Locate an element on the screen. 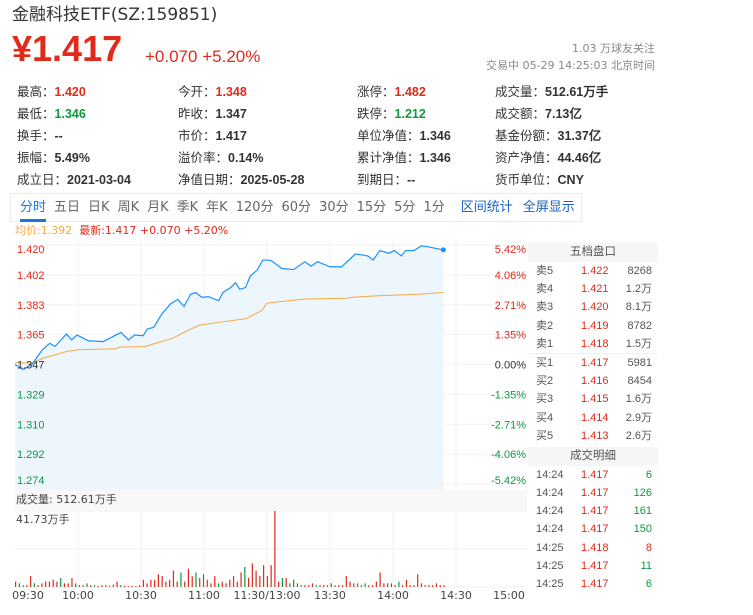 The width and height of the screenshot is (753, 615). stat-value: CNY is located at coordinates (570, 180).